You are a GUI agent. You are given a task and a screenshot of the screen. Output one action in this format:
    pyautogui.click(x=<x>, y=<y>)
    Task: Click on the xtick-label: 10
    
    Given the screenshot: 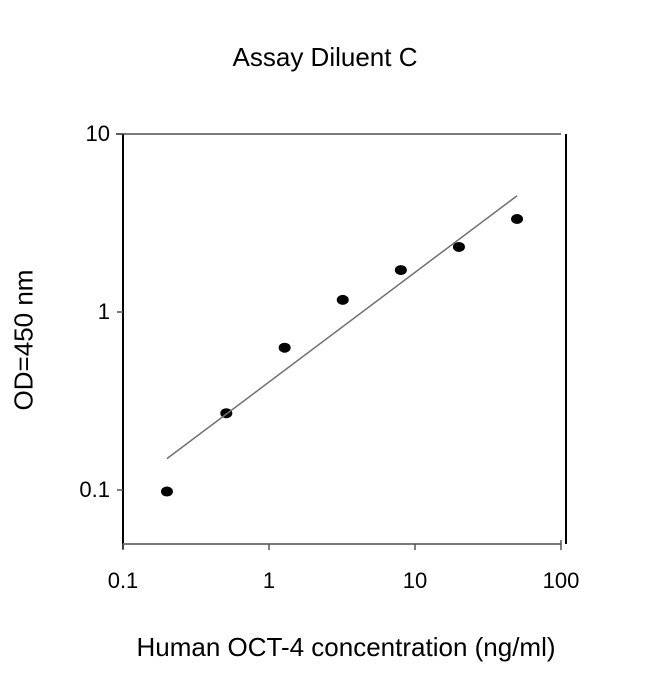 What is the action you would take?
    pyautogui.click(x=415, y=580)
    